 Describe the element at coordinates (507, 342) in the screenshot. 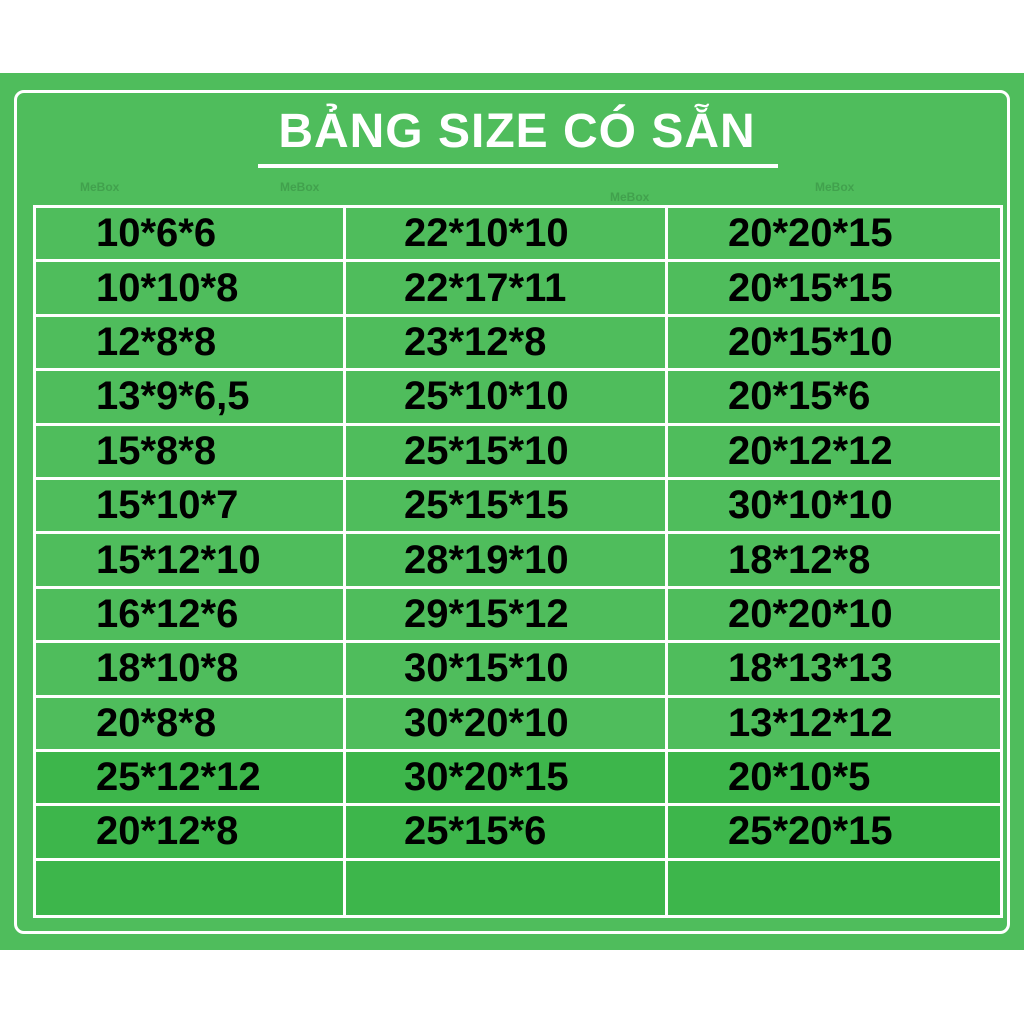

I see `size-cell: 23*12*8` at that location.